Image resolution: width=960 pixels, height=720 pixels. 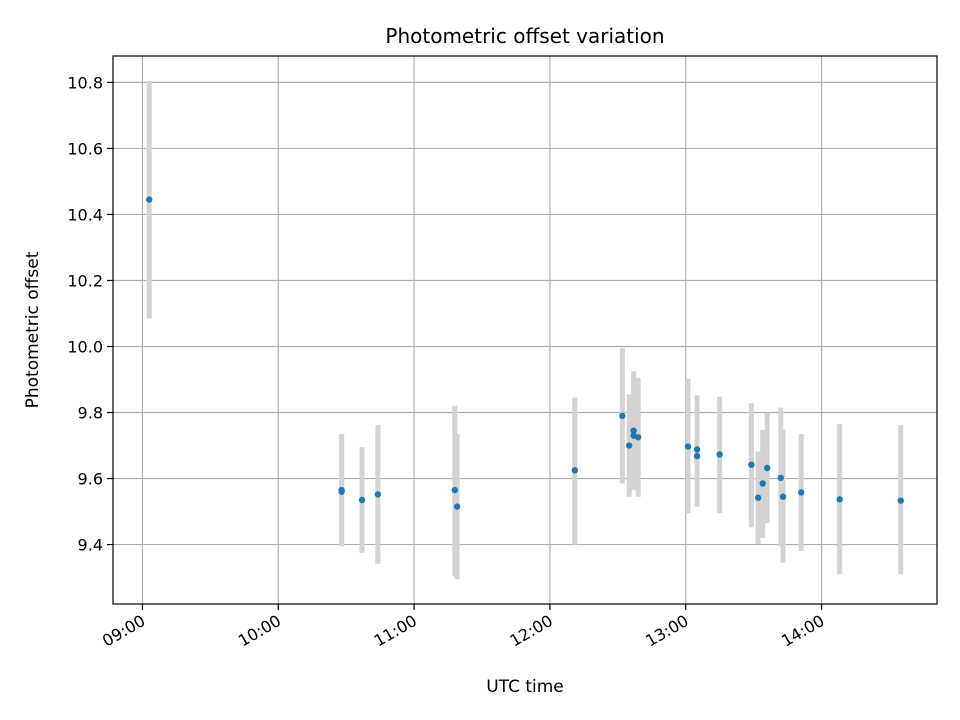 I want to click on y-tick-label: 9.4, so click(x=90, y=545).